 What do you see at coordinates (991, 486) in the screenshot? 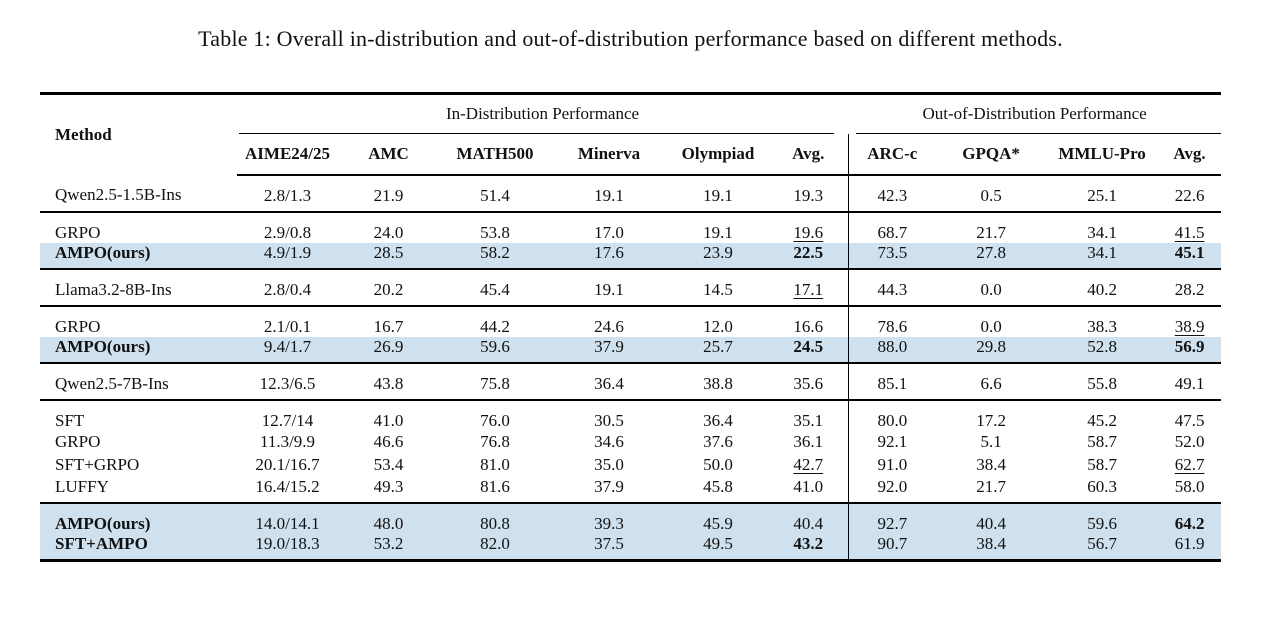
I see `value-text: 21.7` at bounding box center [991, 486].